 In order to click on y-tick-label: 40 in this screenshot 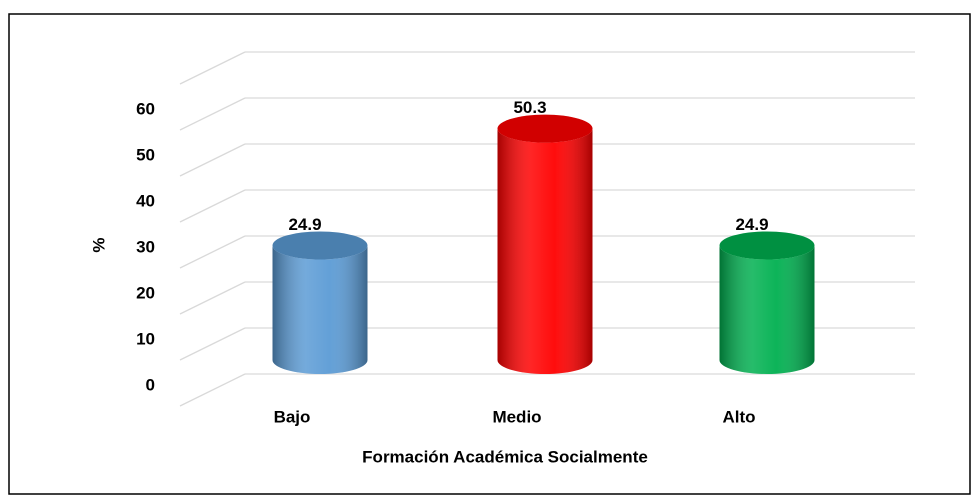, I will do `click(145, 200)`.